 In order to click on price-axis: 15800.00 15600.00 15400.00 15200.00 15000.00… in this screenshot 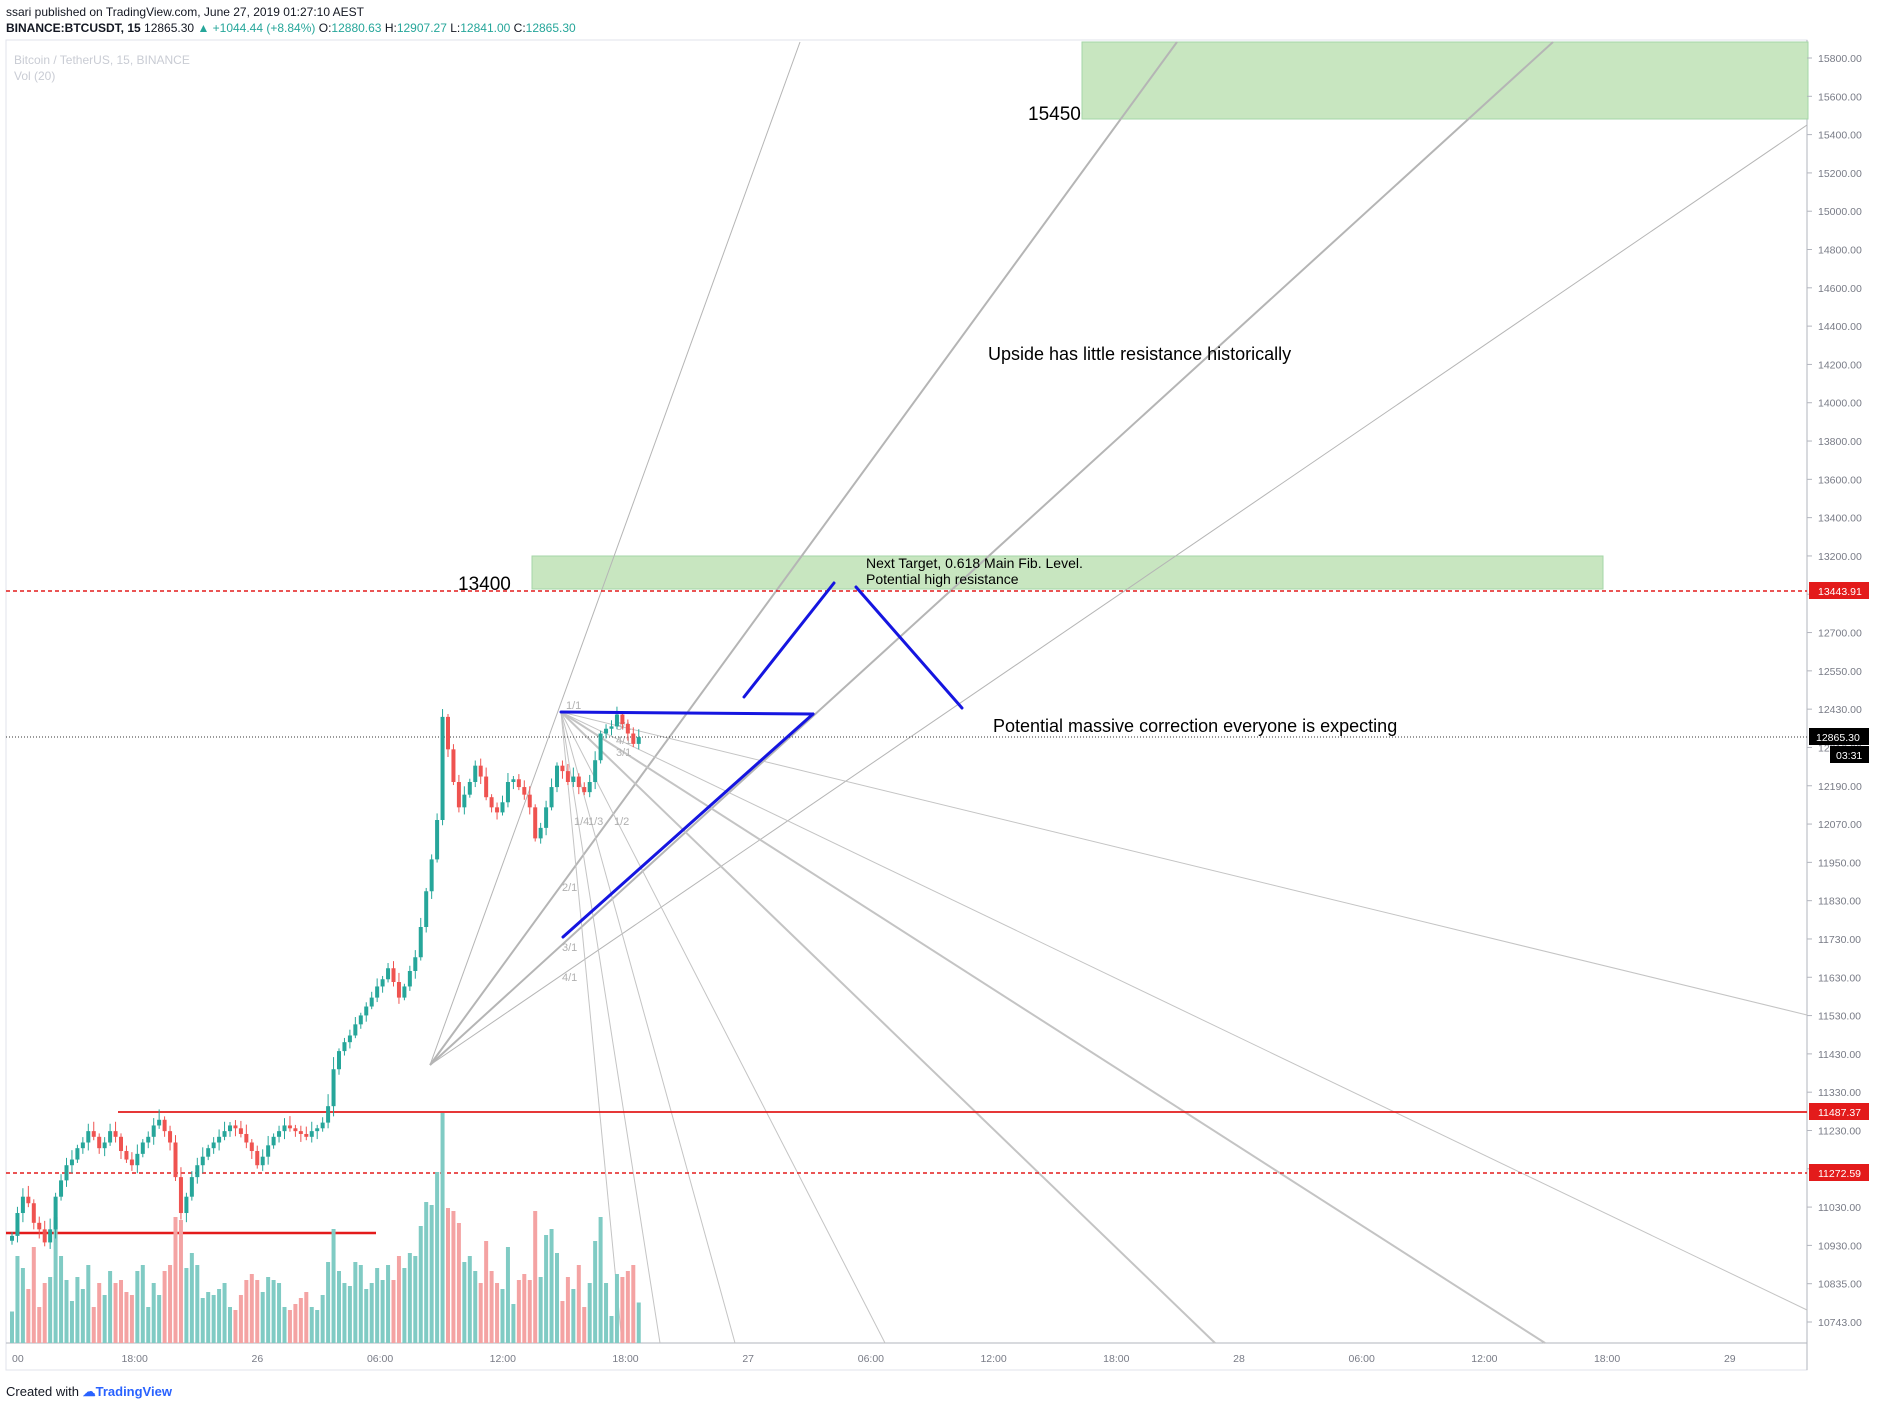, I will do `click(1834, 691)`.